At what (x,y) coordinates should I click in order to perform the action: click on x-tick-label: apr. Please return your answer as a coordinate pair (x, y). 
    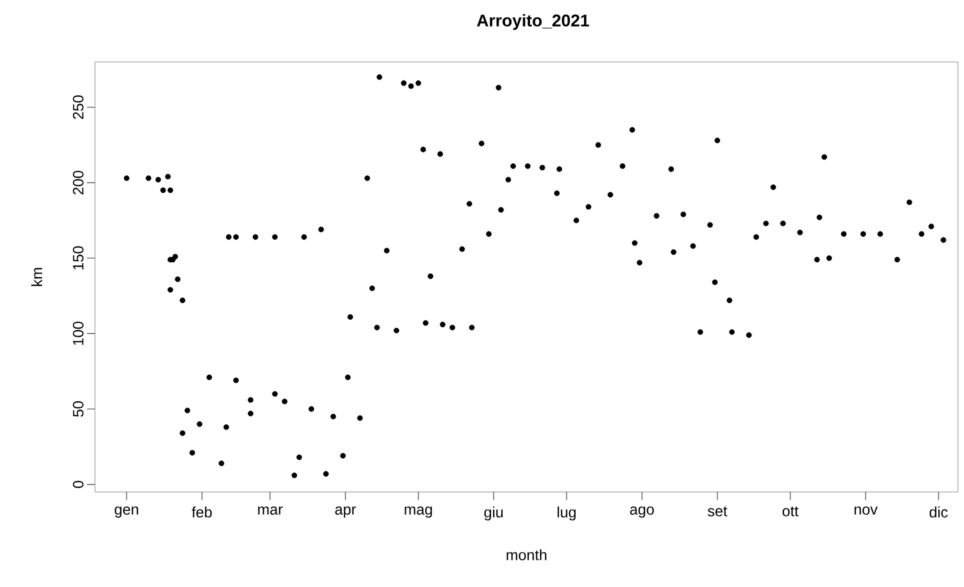
    Looking at the image, I should click on (345, 512).